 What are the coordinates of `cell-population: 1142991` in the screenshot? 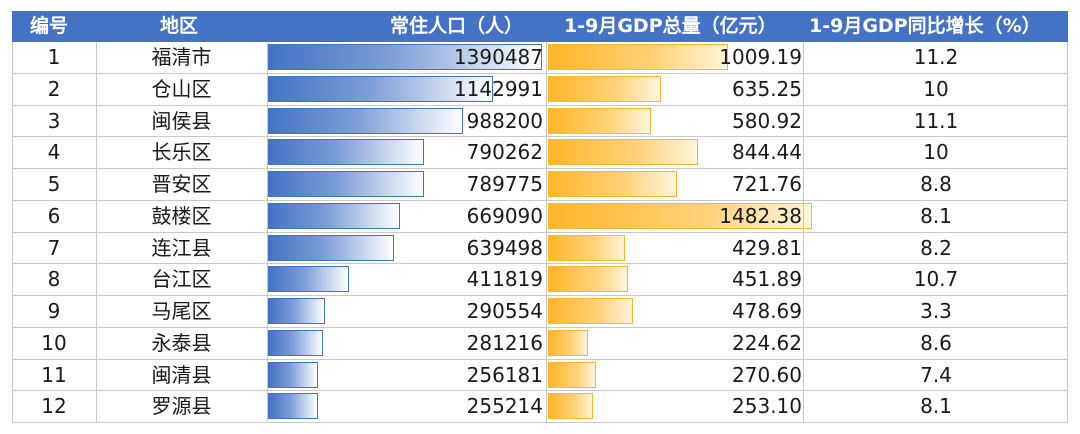 It's located at (498, 88).